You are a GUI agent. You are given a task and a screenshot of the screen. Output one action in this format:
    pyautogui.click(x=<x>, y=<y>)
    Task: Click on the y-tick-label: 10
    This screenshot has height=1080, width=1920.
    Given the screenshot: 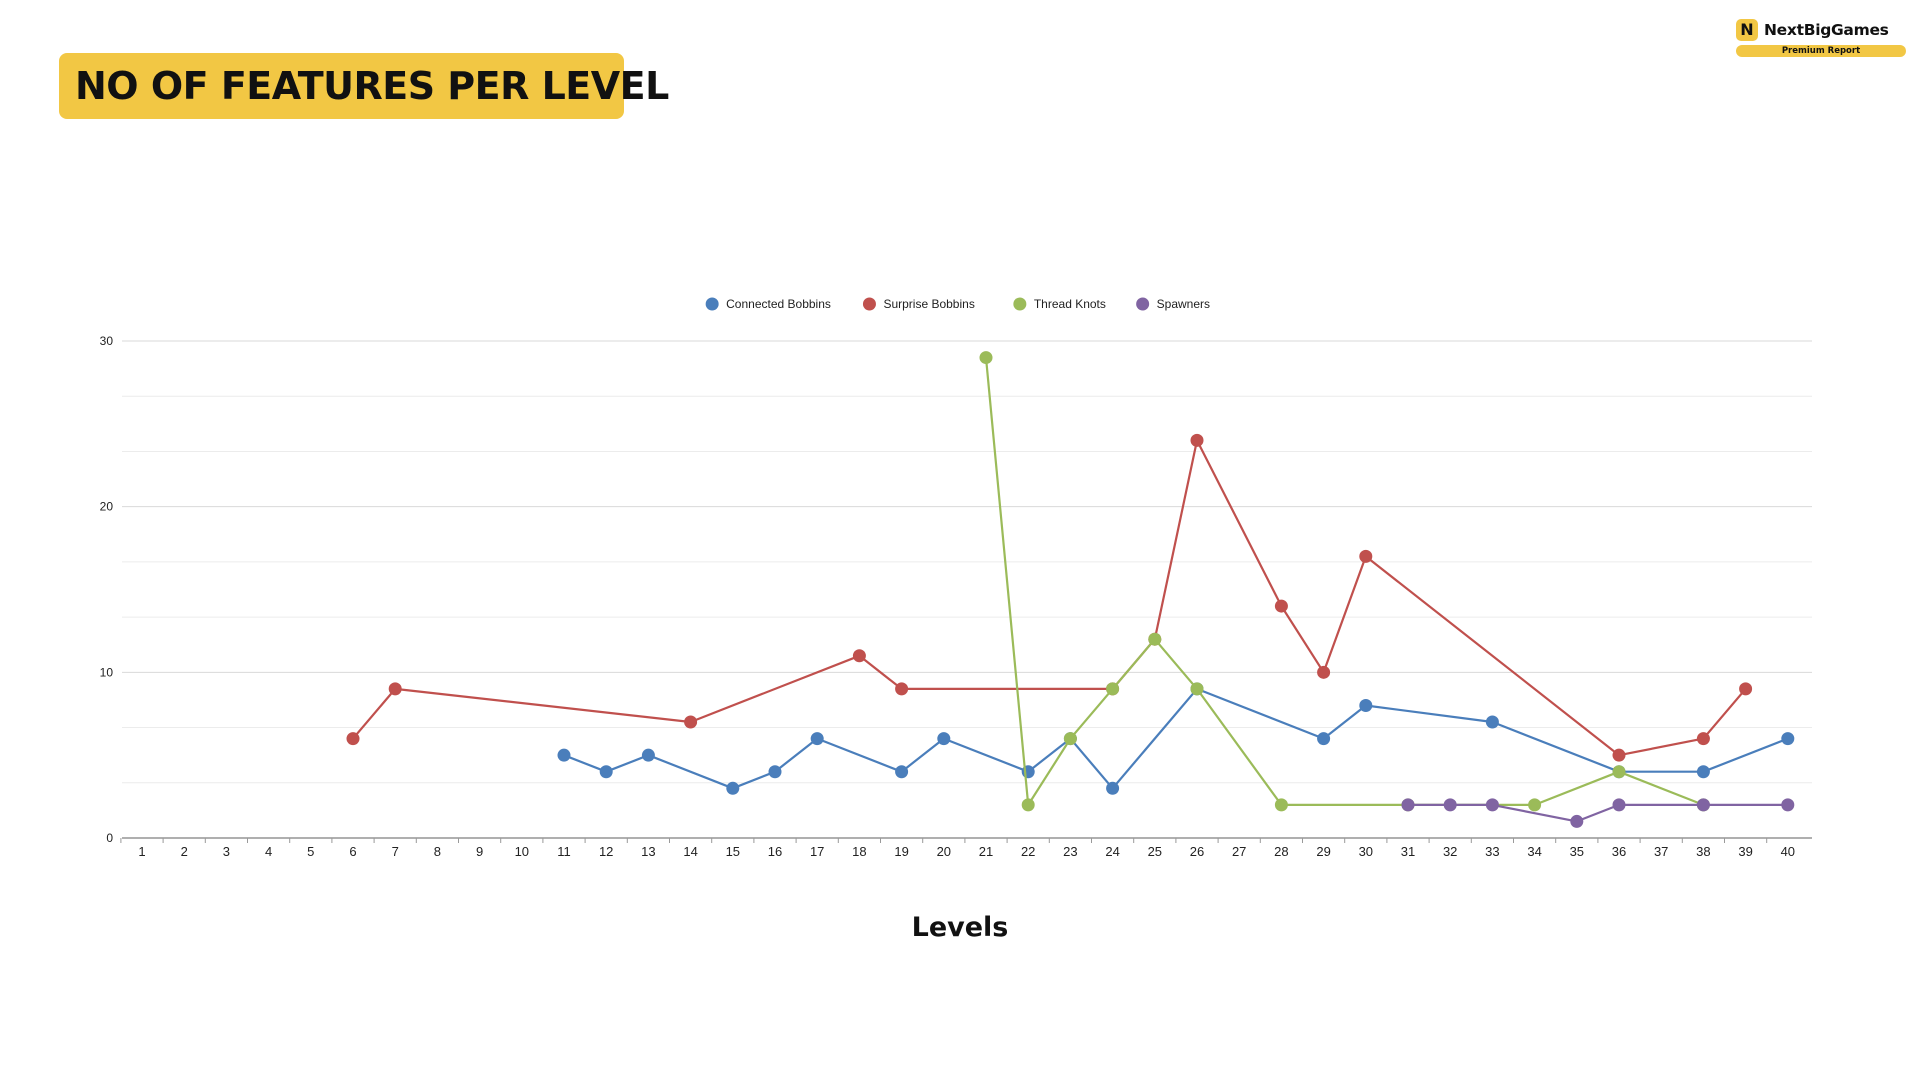 What is the action you would take?
    pyautogui.click(x=107, y=672)
    